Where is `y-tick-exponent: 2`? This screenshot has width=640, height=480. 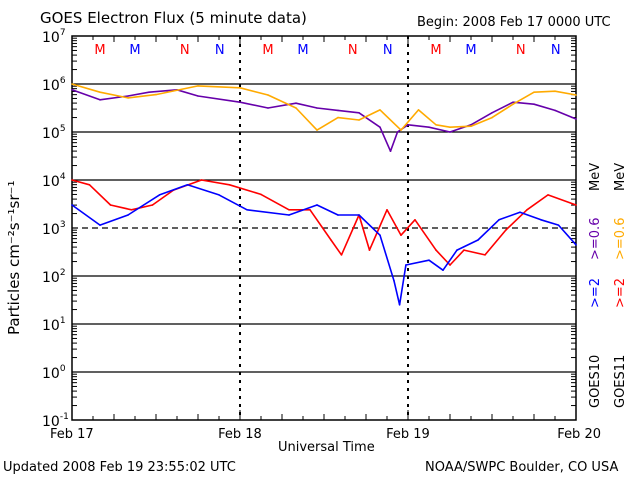 y-tick-exponent: 2 is located at coordinates (63, 273).